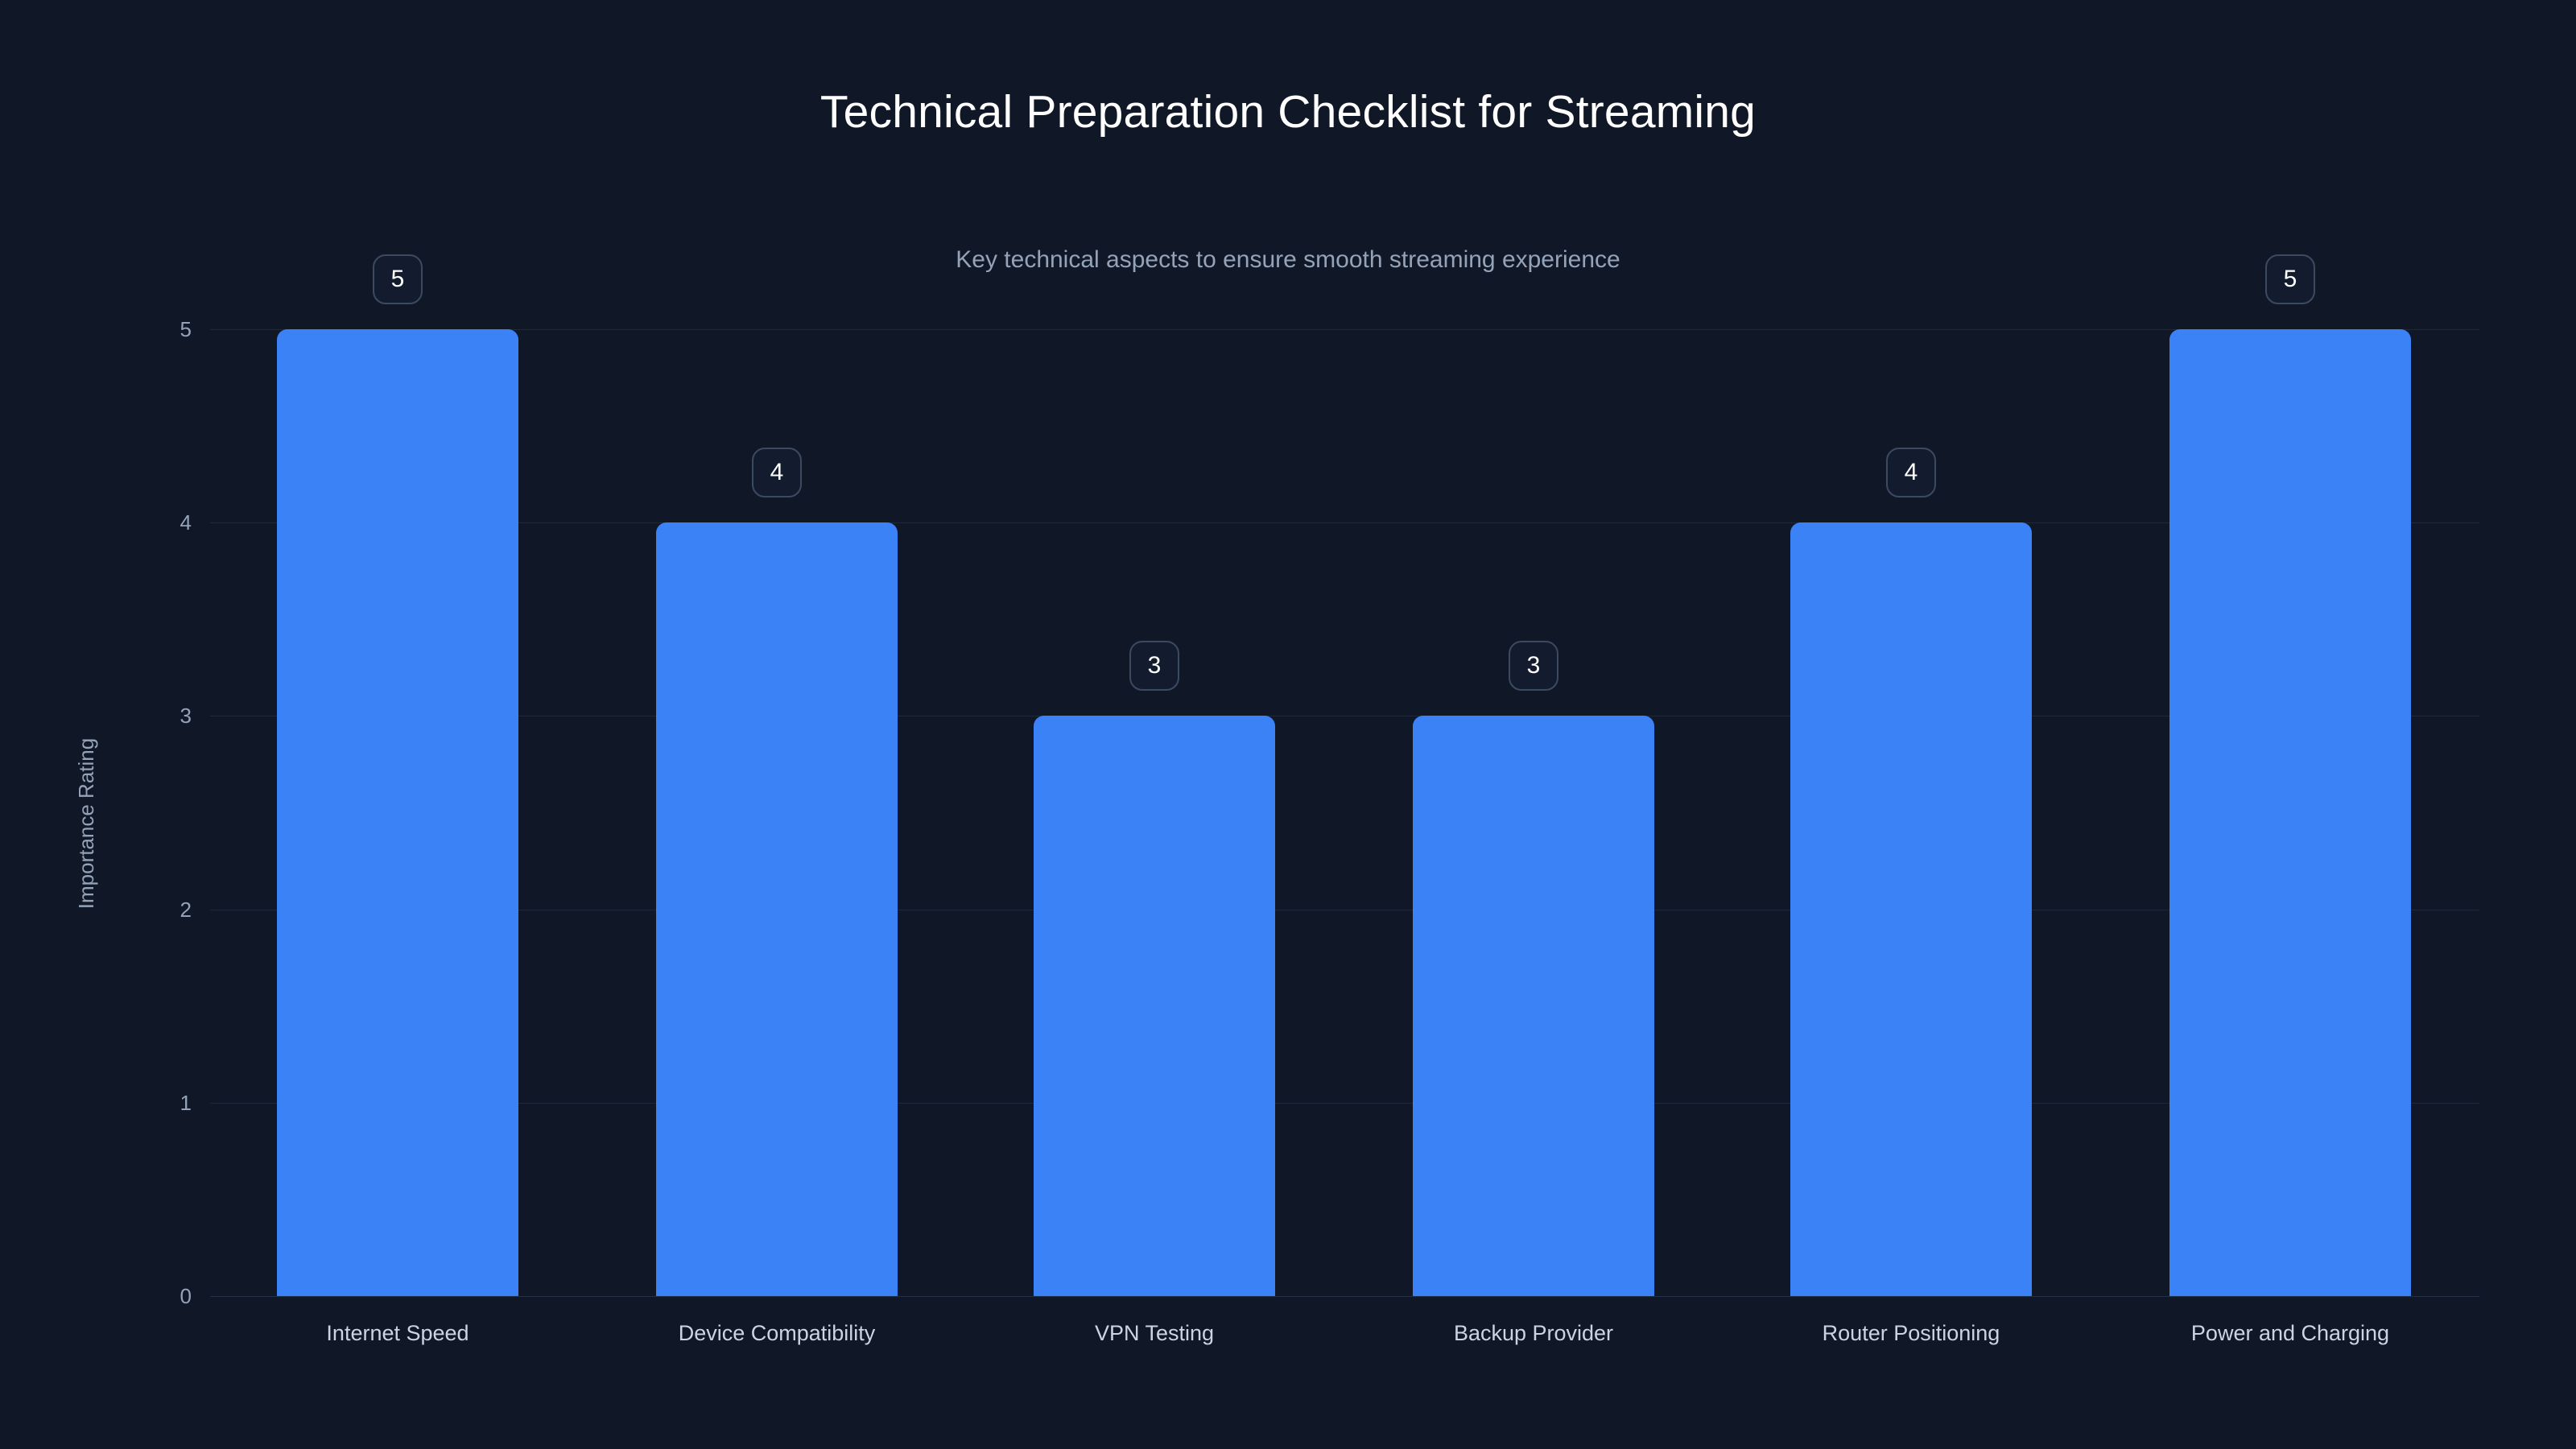 This screenshot has width=2576, height=1449. What do you see at coordinates (186, 716) in the screenshot?
I see `y-axis-tick-label: 3` at bounding box center [186, 716].